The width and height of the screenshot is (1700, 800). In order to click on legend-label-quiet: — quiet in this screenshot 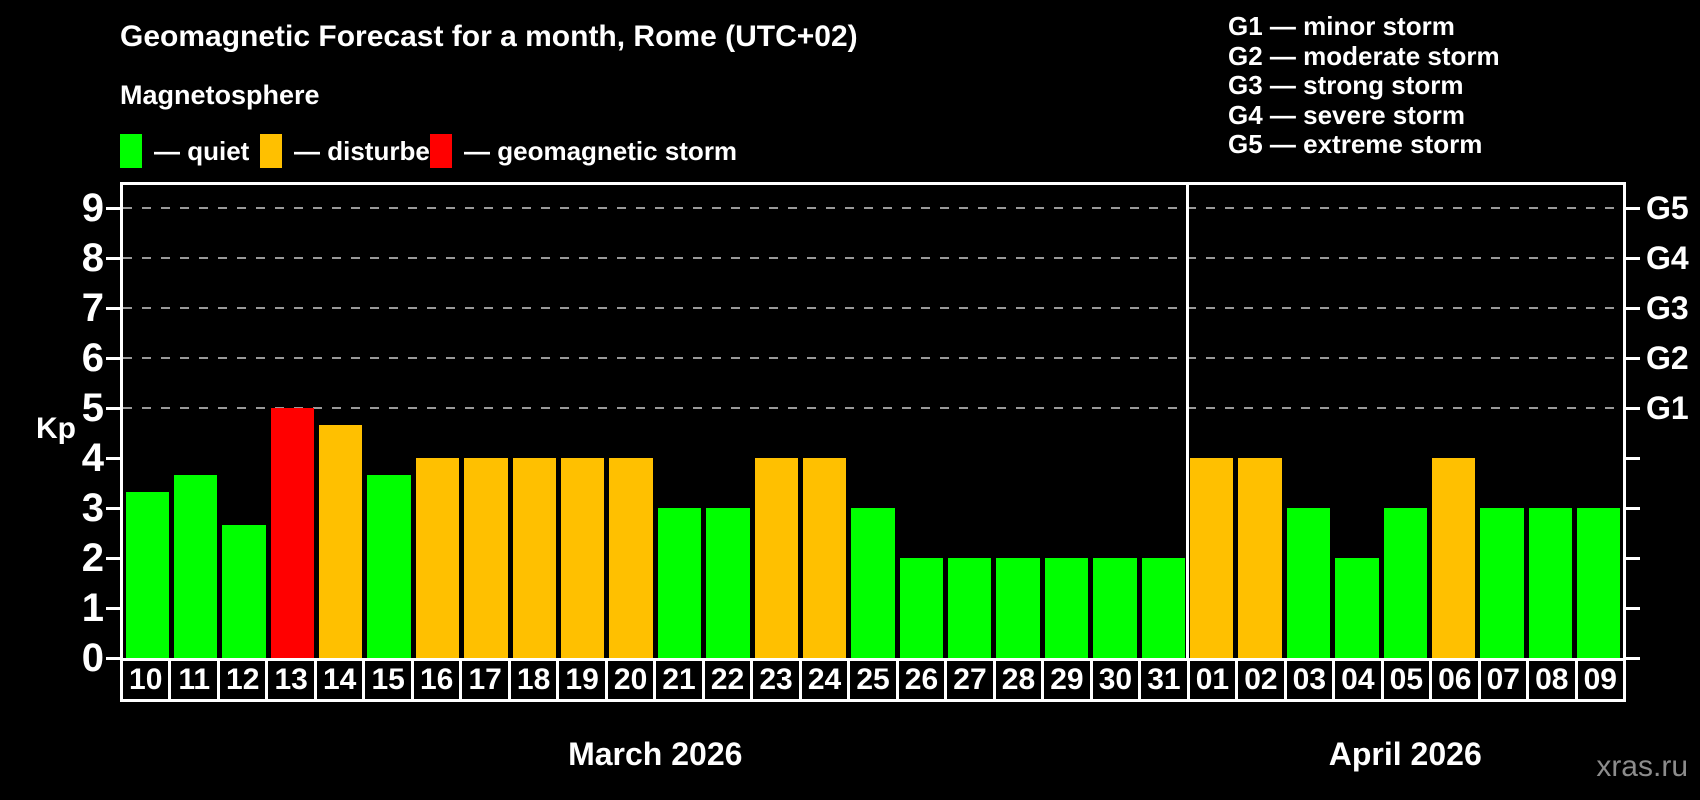, I will do `click(202, 150)`.